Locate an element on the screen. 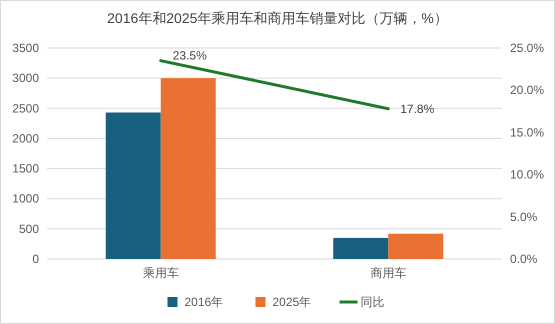 The height and width of the screenshot is (324, 555). y2-tick-label: 20.0% is located at coordinates (527, 90).